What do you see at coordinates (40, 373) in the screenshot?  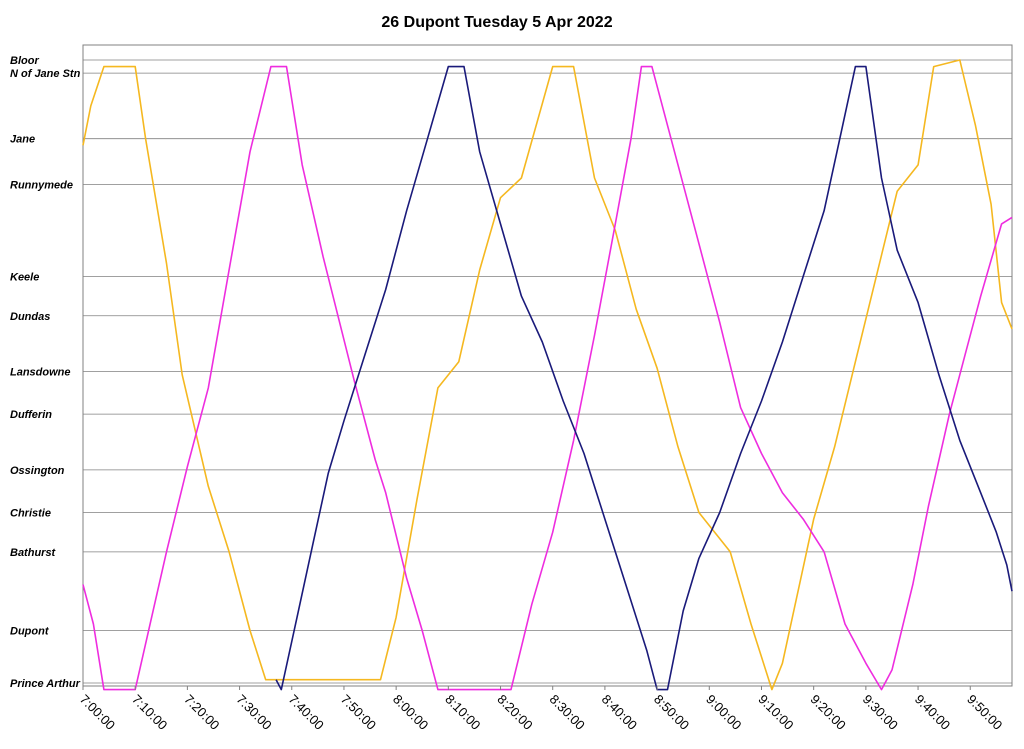 I see `stop-label: Lansdowne` at bounding box center [40, 373].